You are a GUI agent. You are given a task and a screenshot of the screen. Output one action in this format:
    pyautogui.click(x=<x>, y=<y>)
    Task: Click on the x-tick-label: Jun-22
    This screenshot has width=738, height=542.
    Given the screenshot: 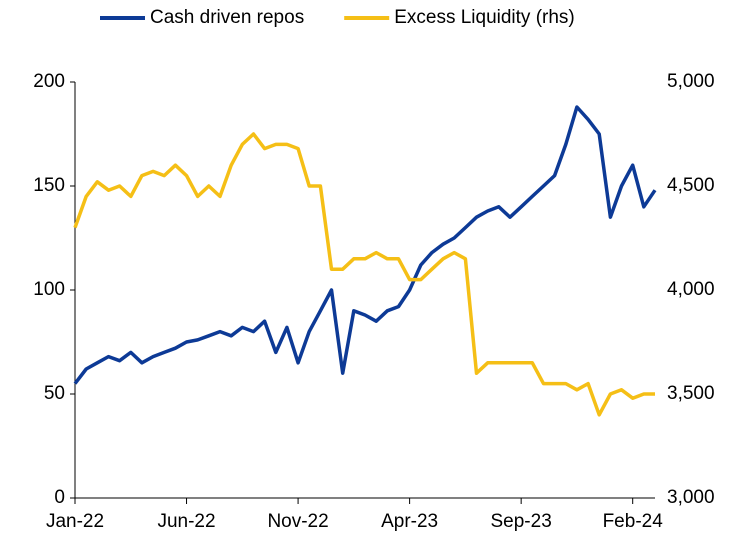 What is the action you would take?
    pyautogui.click(x=186, y=521)
    